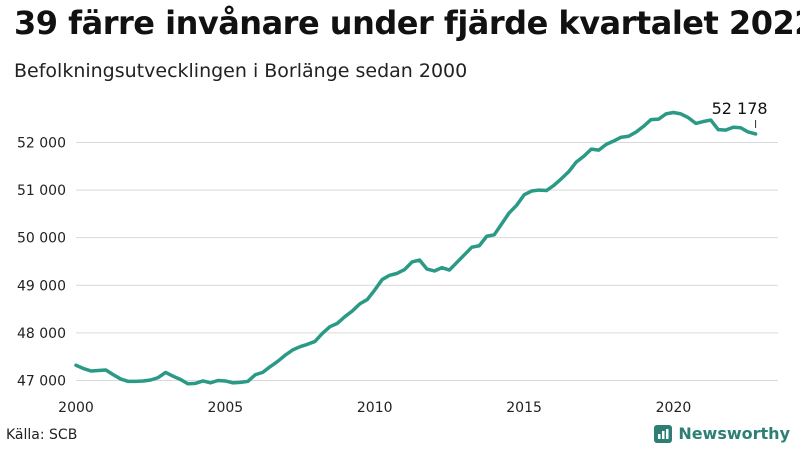 This screenshot has width=800, height=450. Describe the element at coordinates (76, 408) in the screenshot. I see `x-tick-label: 2000` at that location.